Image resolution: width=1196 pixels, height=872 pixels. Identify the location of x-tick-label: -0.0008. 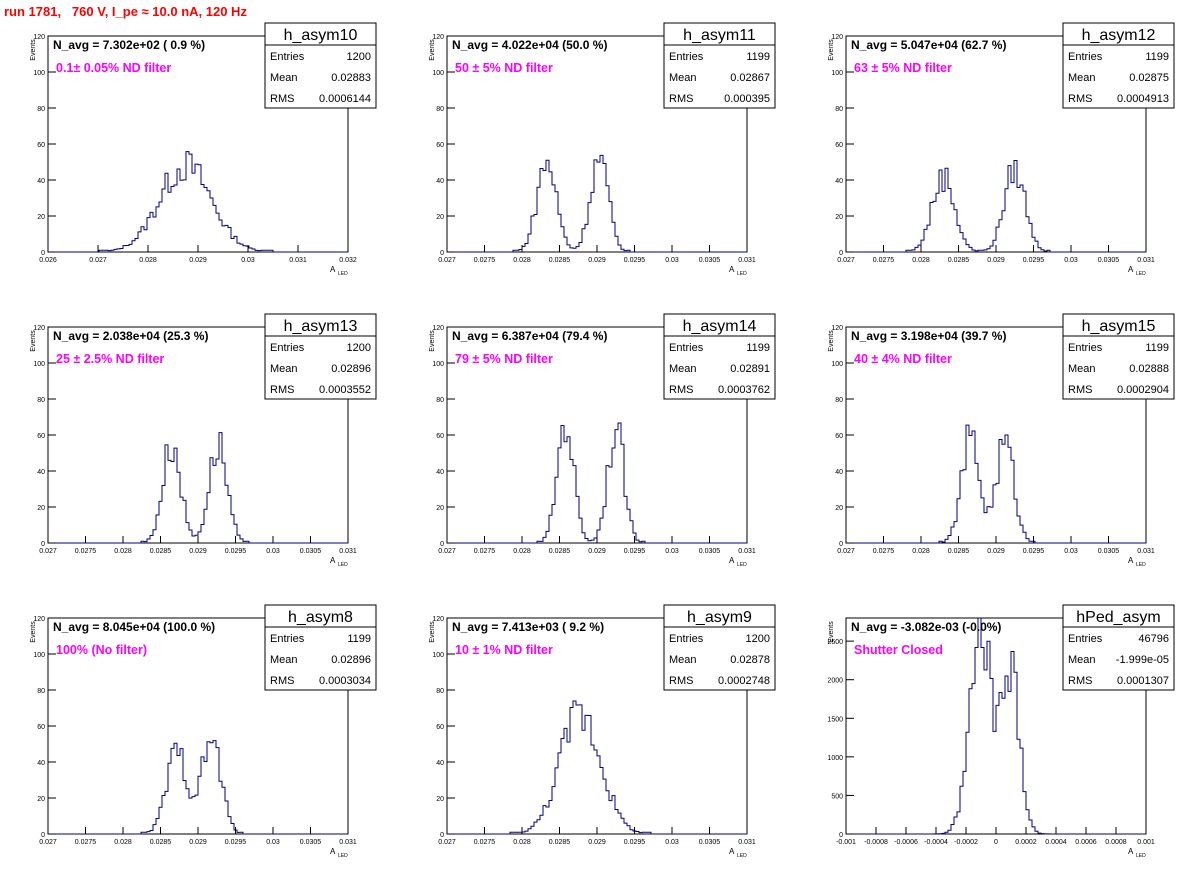
(876, 842).